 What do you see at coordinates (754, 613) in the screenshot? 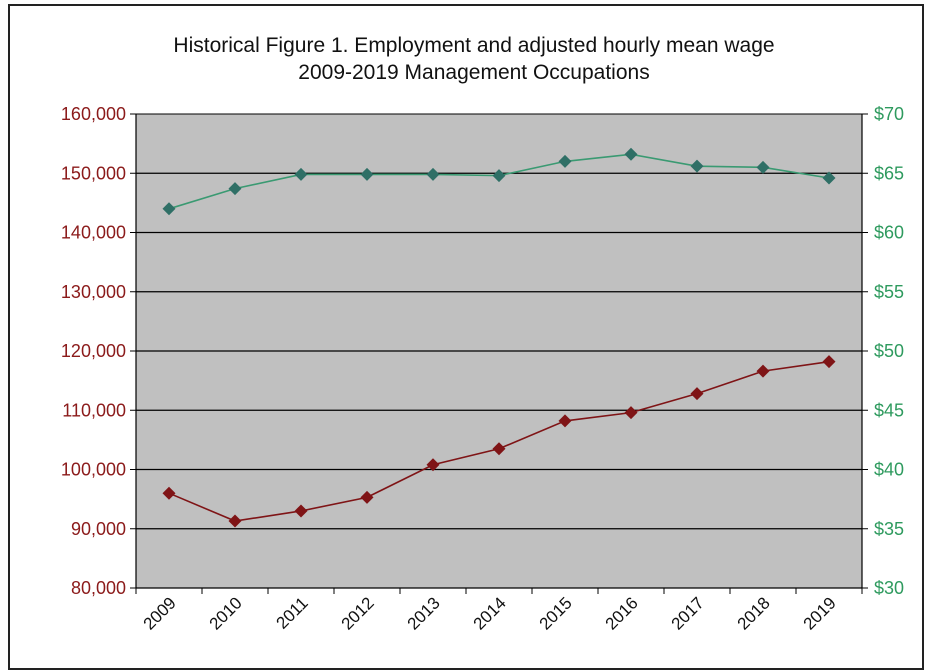
I see `x-tick-label: 2018` at bounding box center [754, 613].